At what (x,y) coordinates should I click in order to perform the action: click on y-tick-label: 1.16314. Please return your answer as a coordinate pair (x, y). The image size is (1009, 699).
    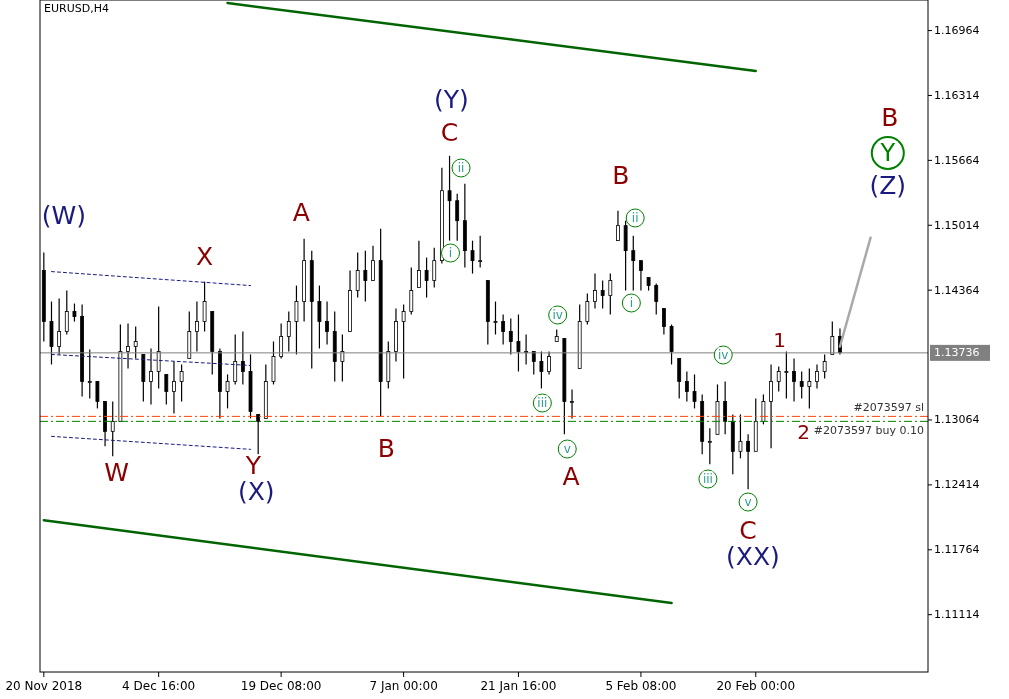
    Looking at the image, I should click on (957, 95).